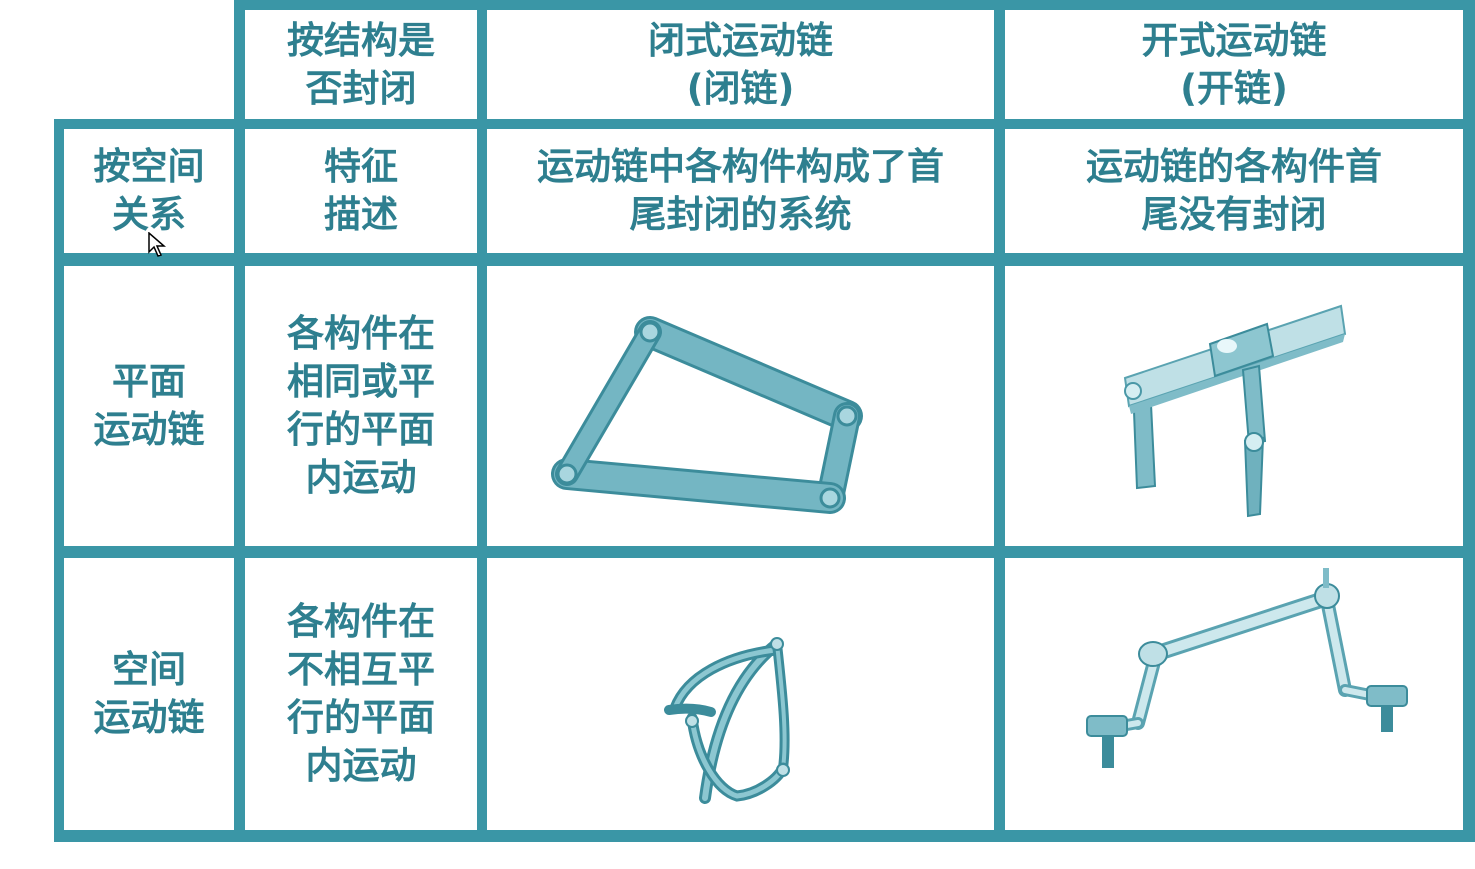 Image resolution: width=1475 pixels, height=869 pixels. I want to click on spatial-label-cell: 空间 运动链, so click(149, 694).